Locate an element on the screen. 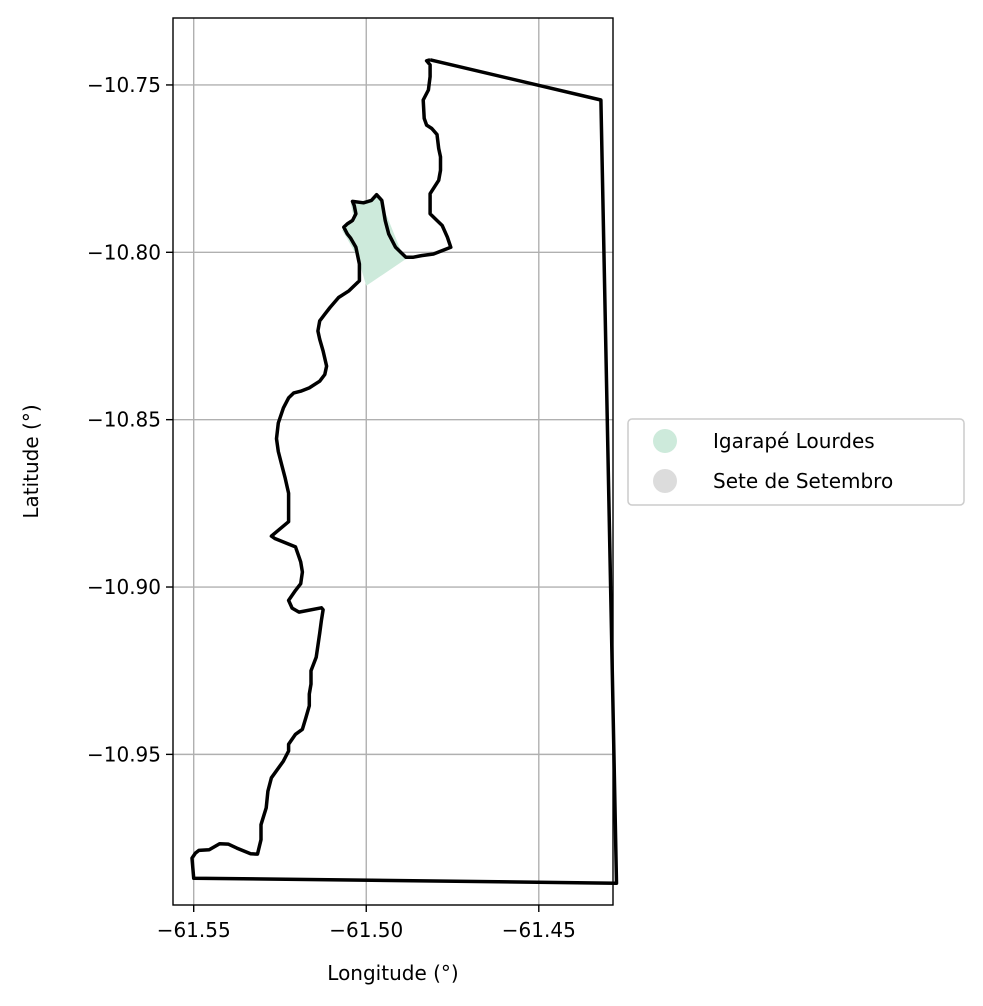 This screenshot has height=1006, width=983. y-tick-label-4: −10.95 is located at coordinates (124, 754).